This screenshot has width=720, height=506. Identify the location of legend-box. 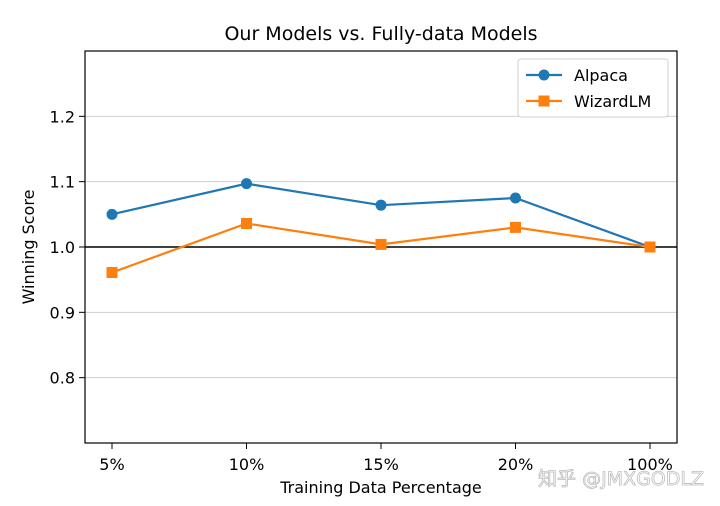
(593, 88).